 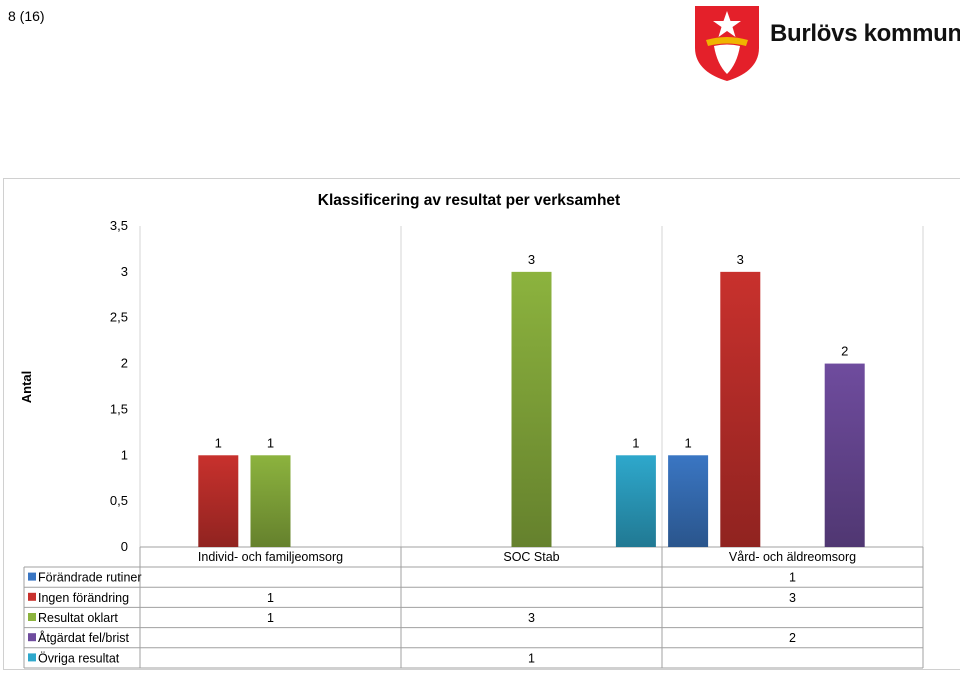 I want to click on y-axis-label: Antal, so click(x=26, y=387).